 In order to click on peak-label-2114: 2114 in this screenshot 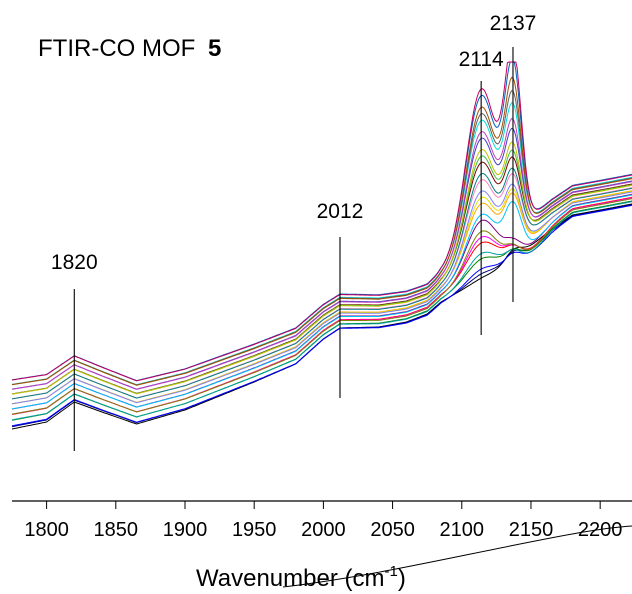, I will do `click(481, 59)`.